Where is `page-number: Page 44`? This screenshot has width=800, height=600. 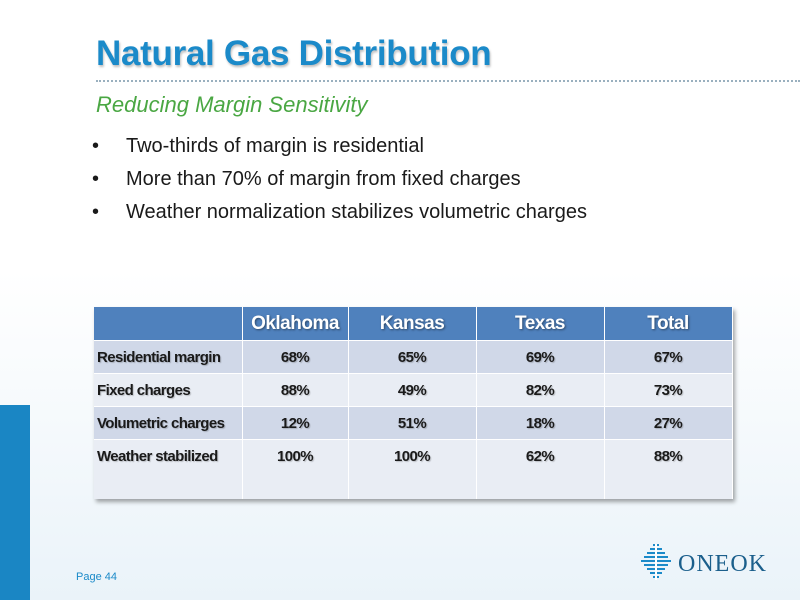 page-number: Page 44 is located at coordinates (96, 577).